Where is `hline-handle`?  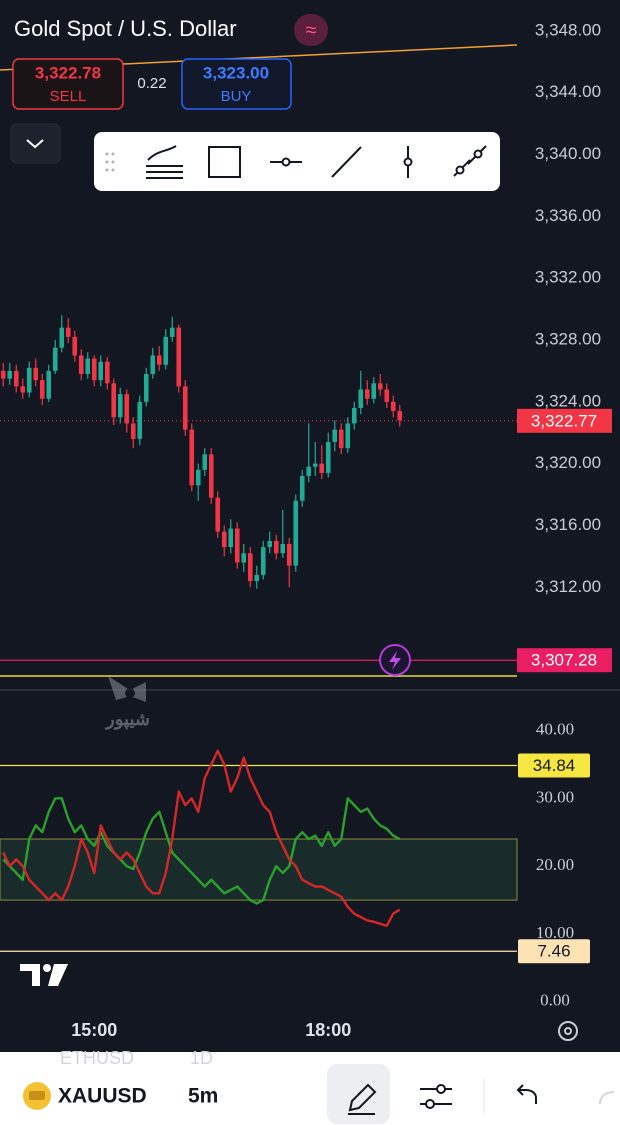 hline-handle is located at coordinates (286, 162).